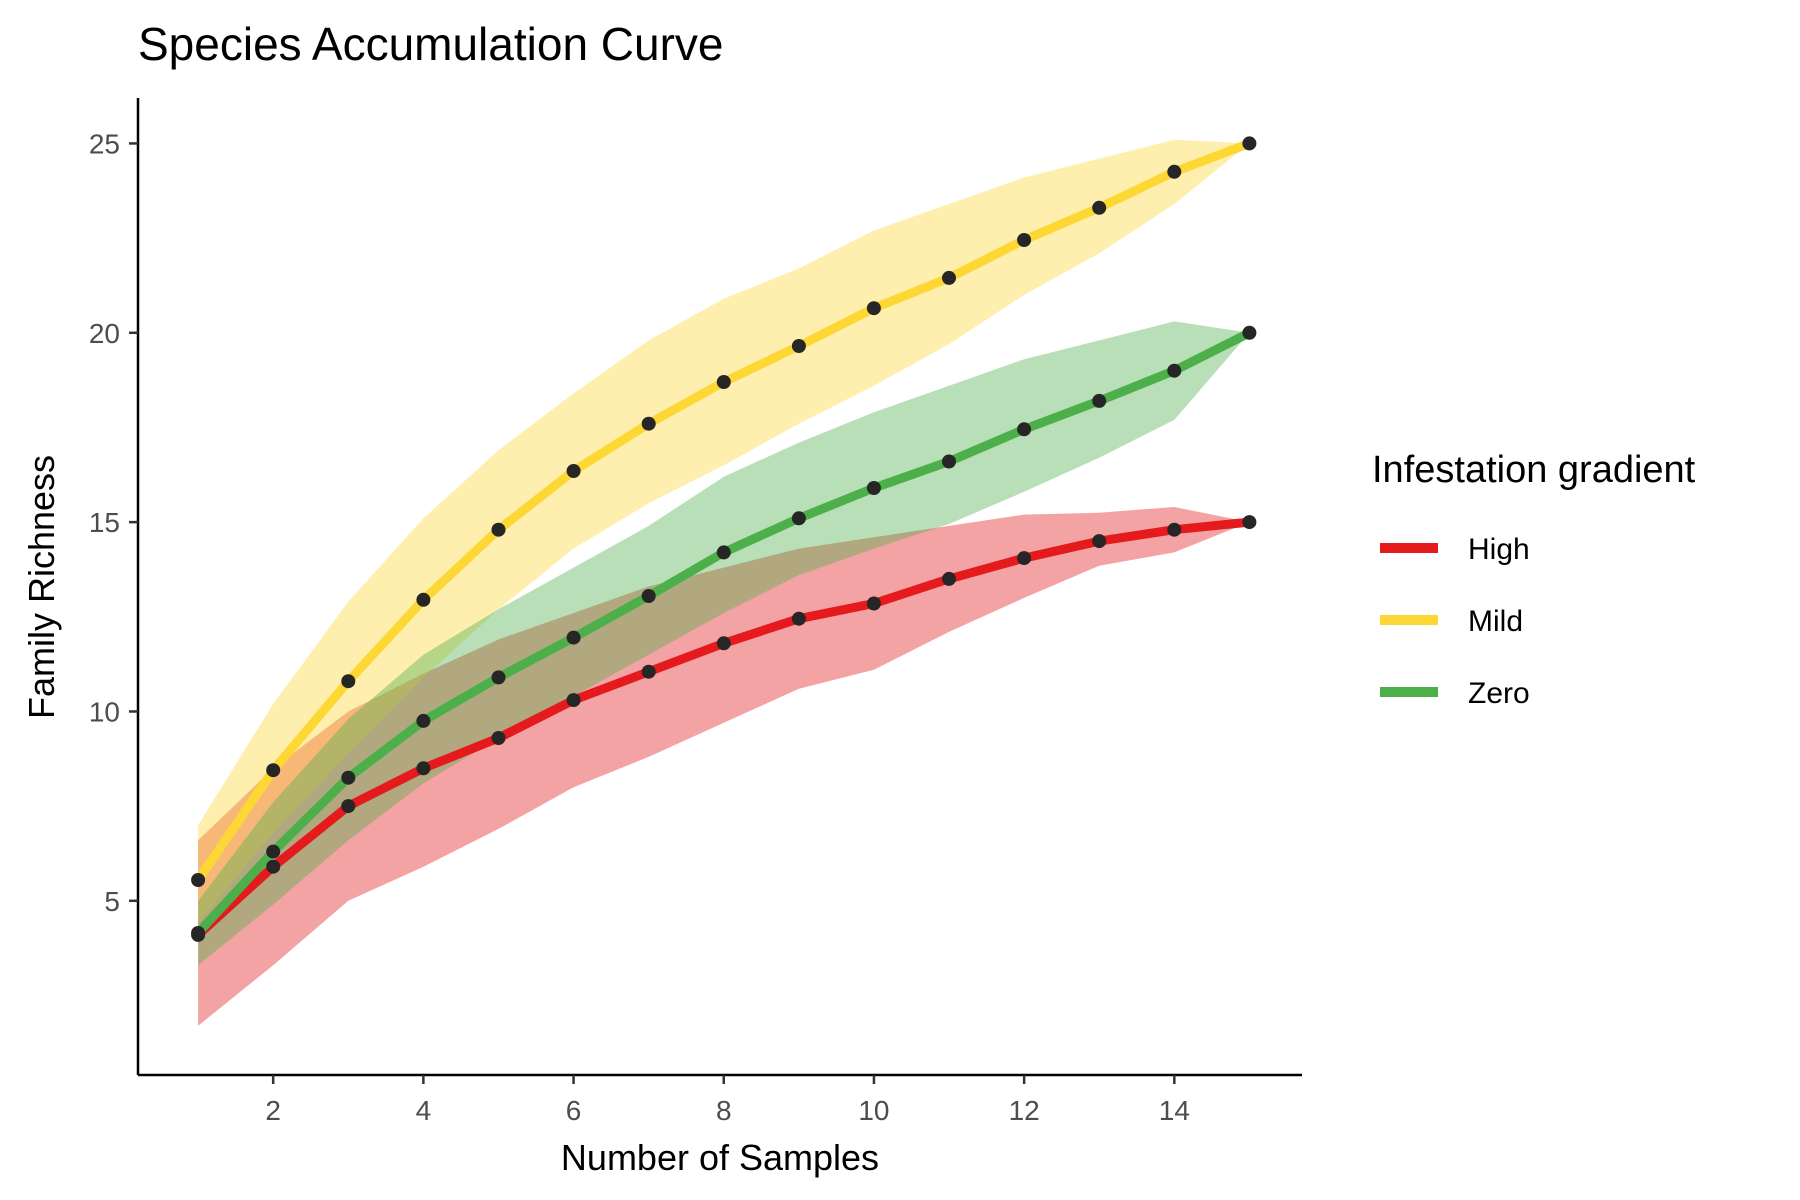 Image resolution: width=1800 pixels, height=1200 pixels. I want to click on legend-label-mild: Mild, so click(1495, 621).